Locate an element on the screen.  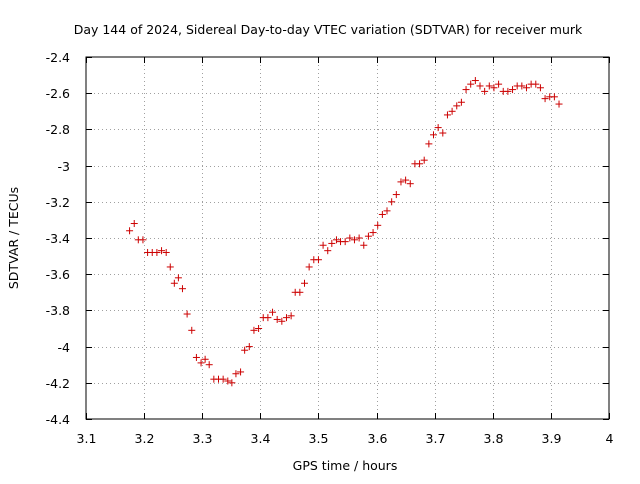
y-tick-label: -2.4 is located at coordinates (58, 57).